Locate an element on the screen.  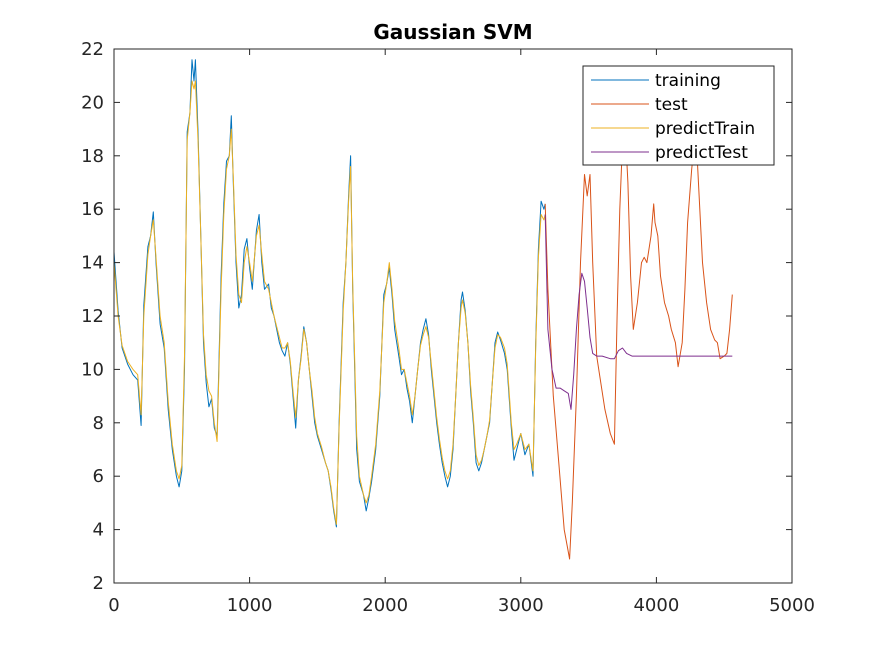
x-tick-label: 0 is located at coordinates (113, 605).